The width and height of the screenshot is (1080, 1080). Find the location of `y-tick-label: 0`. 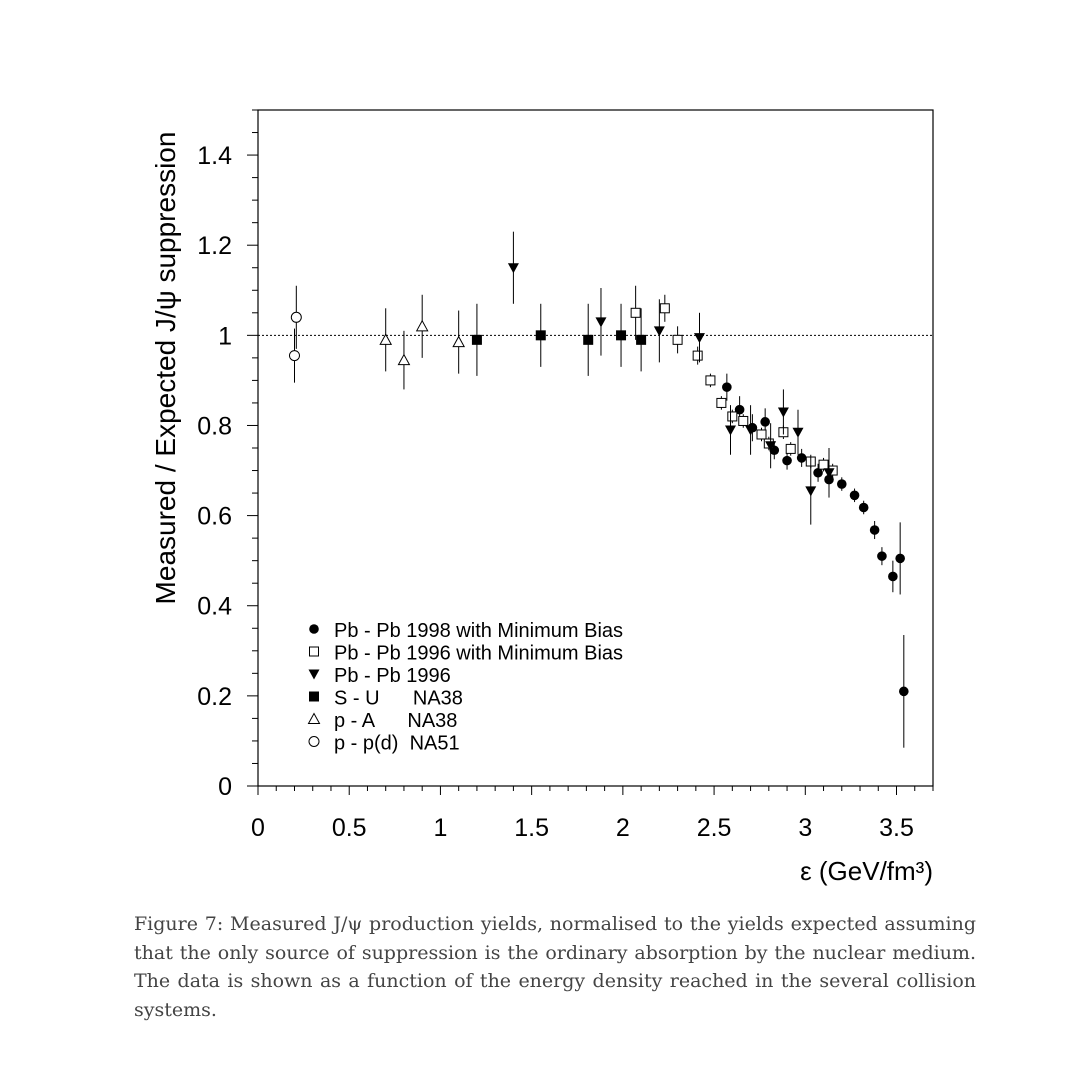

y-tick-label: 0 is located at coordinates (225, 787).